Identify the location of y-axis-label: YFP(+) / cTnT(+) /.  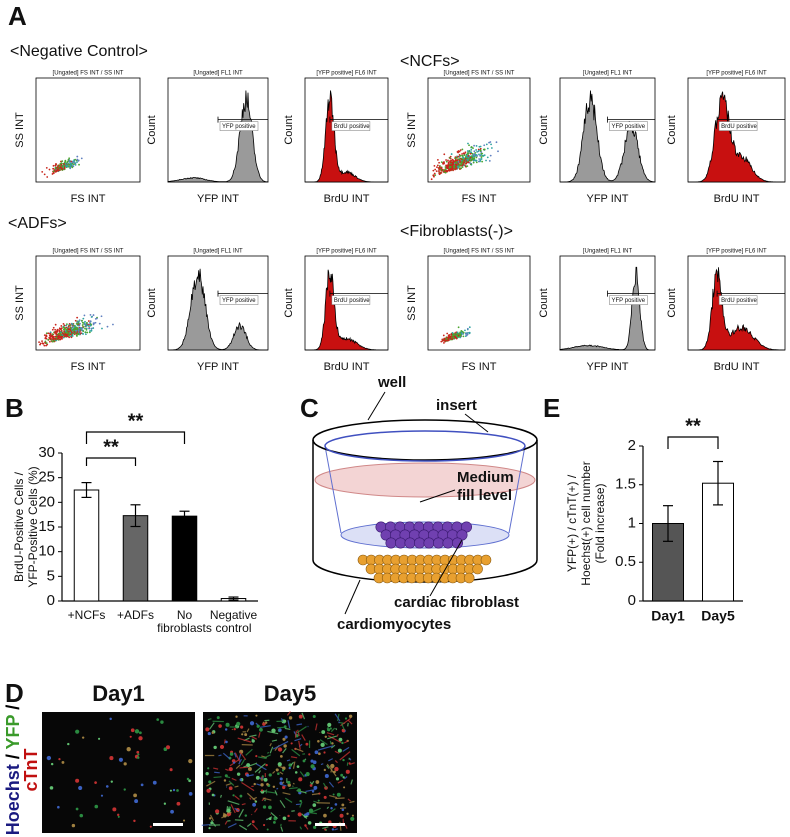
(572, 523).